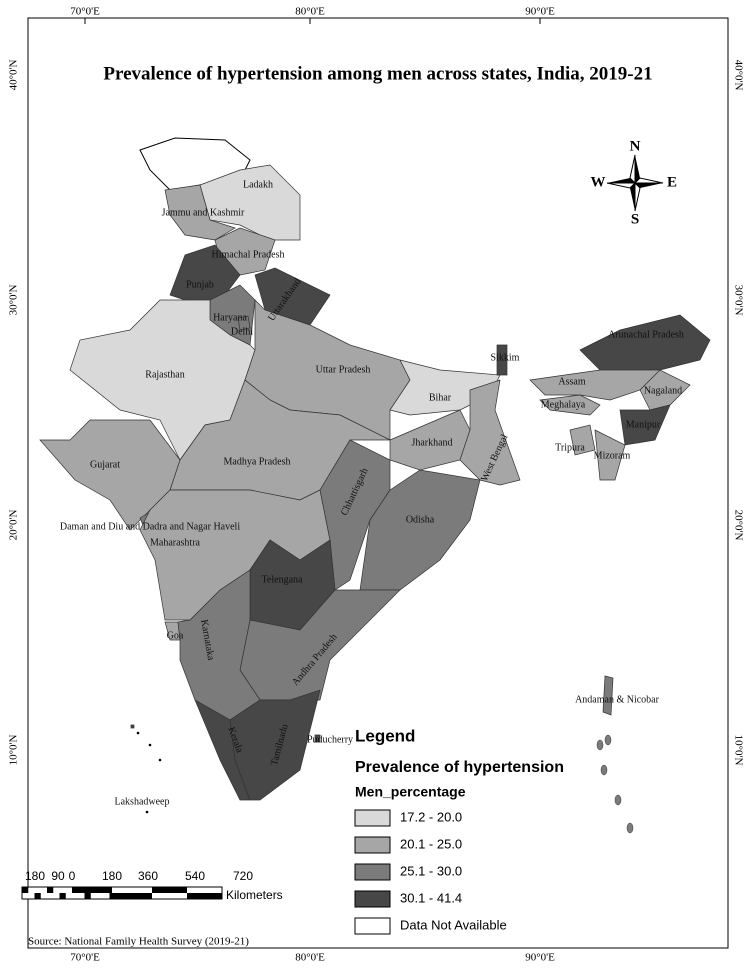  Describe the element at coordinates (58, 876) in the screenshot. I see `scale-label: 90` at that location.